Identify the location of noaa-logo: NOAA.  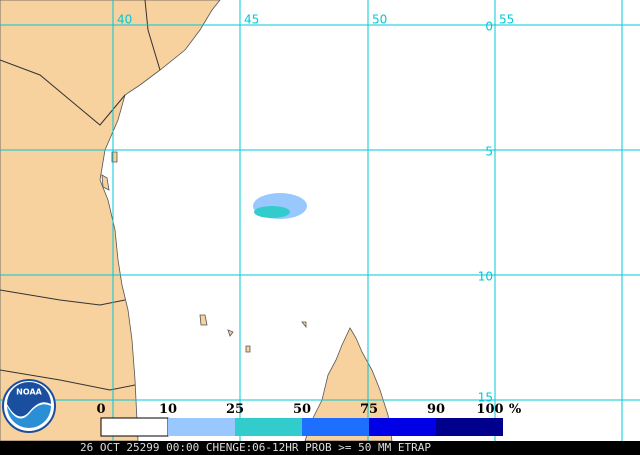
(29, 406).